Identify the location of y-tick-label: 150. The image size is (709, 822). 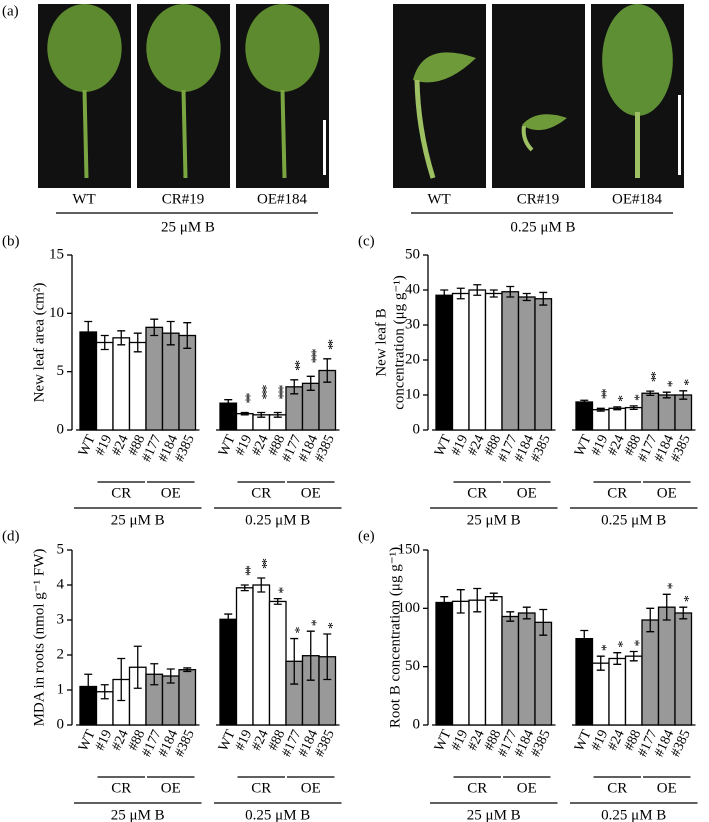
(409, 549).